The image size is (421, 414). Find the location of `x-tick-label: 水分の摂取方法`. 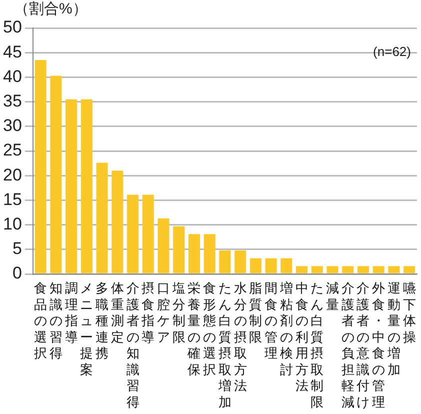

x-tick-label: 水分の摂取方法 is located at coordinates (240, 337).